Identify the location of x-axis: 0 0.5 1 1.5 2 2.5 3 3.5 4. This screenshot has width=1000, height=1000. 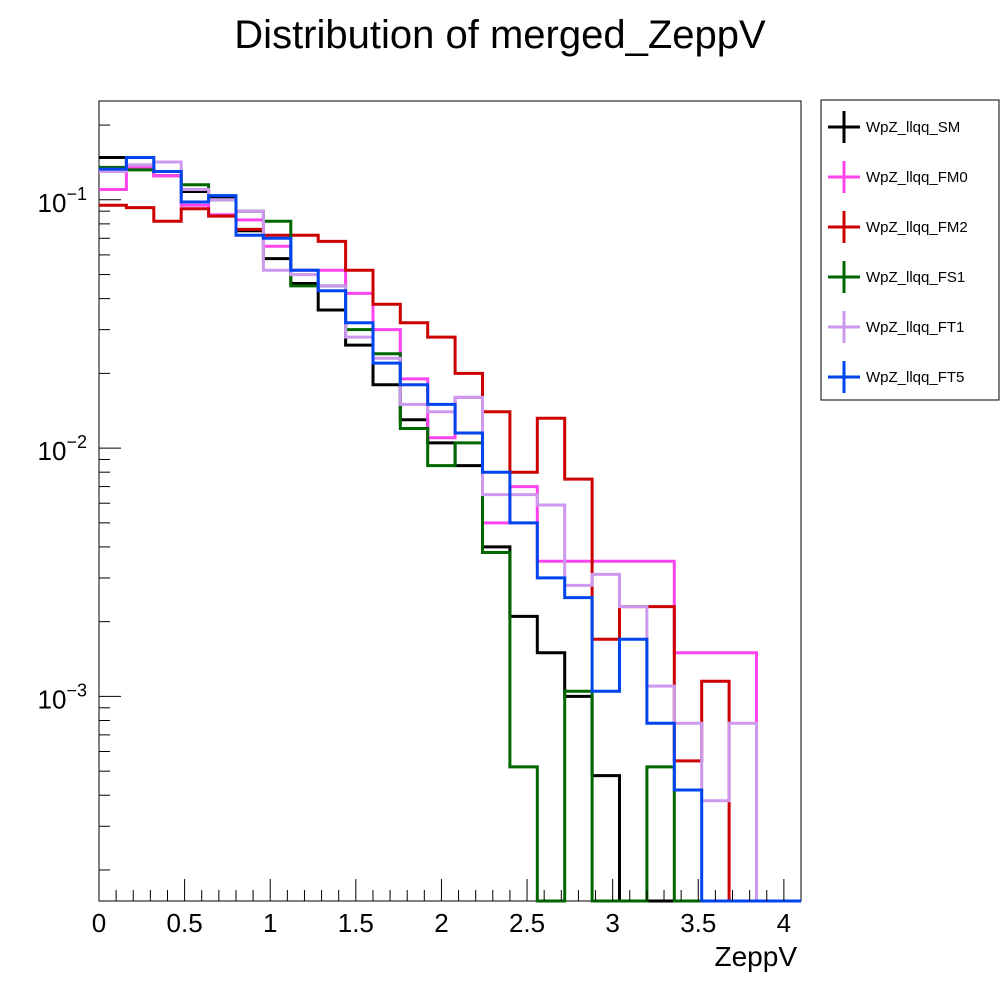
(441, 908).